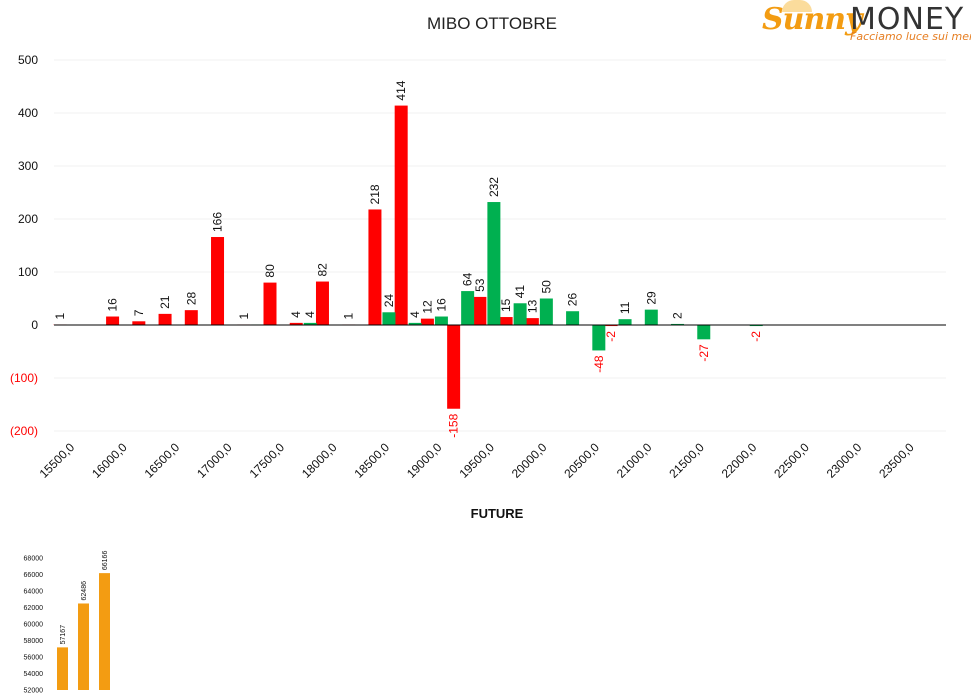 The image size is (971, 699). I want to click on y-tick-label: 100, so click(28, 272).